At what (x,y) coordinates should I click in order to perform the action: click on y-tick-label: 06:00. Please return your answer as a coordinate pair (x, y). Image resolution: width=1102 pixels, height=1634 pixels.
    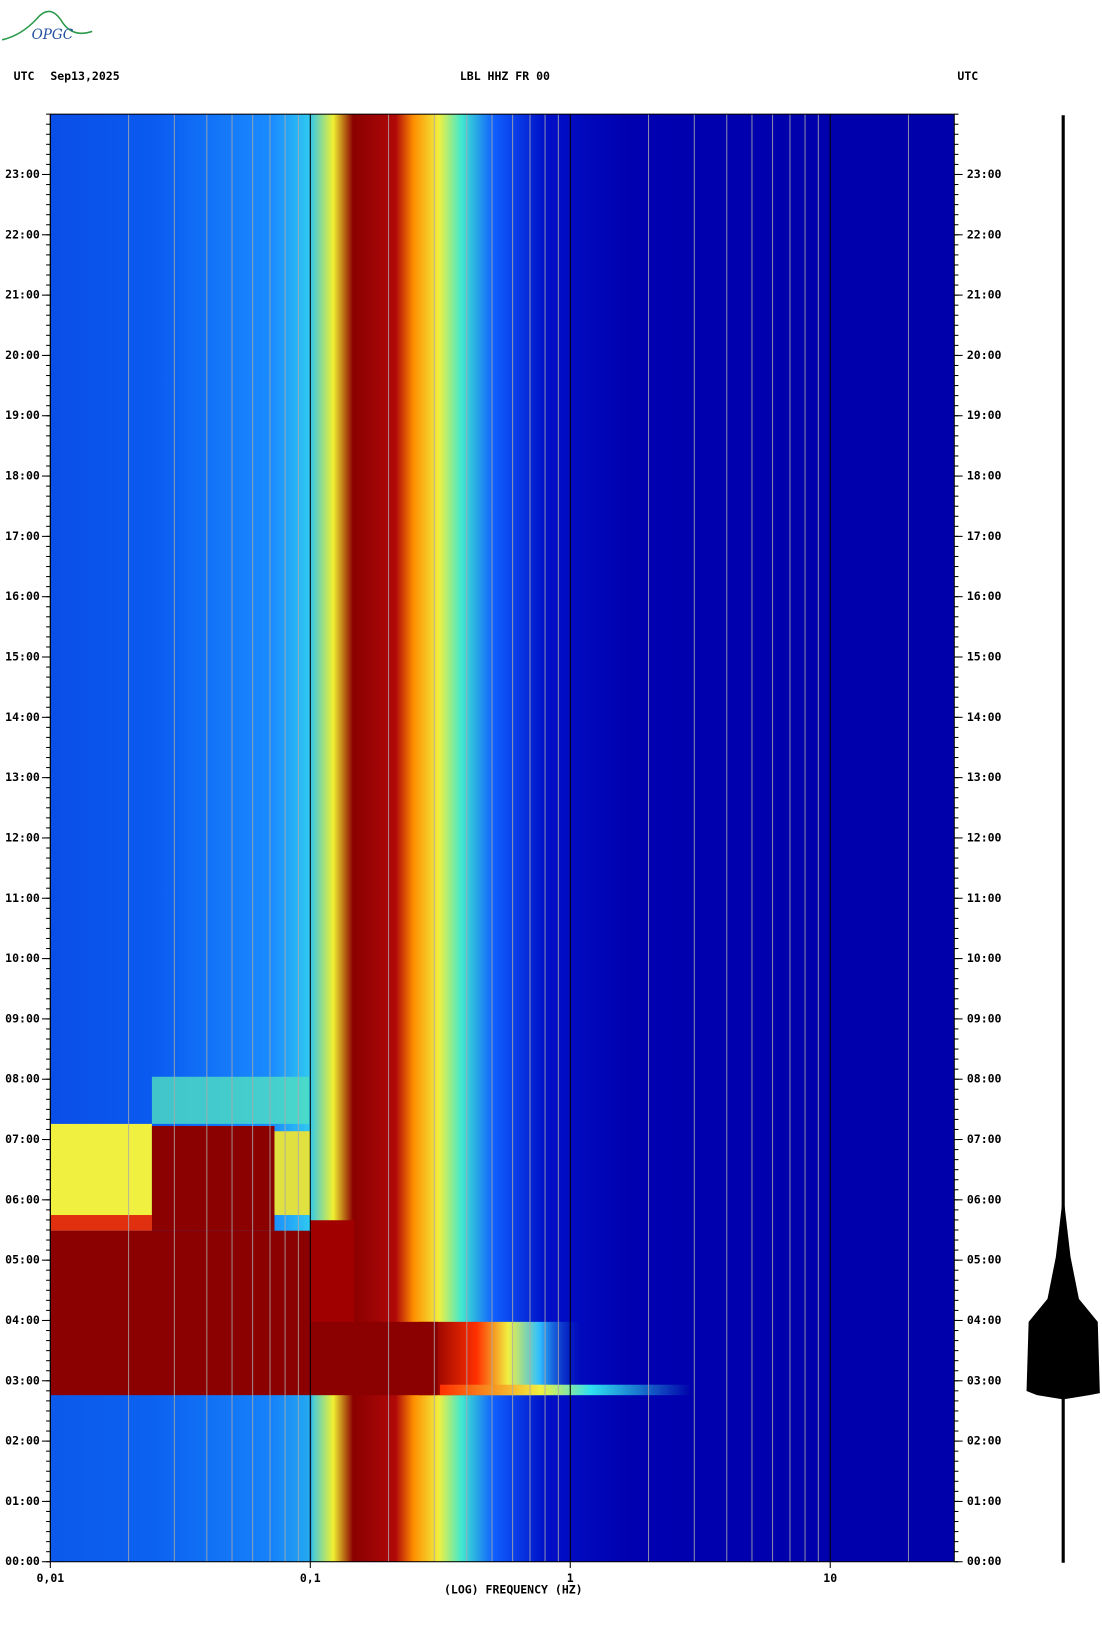
    Looking at the image, I should click on (22, 1199).